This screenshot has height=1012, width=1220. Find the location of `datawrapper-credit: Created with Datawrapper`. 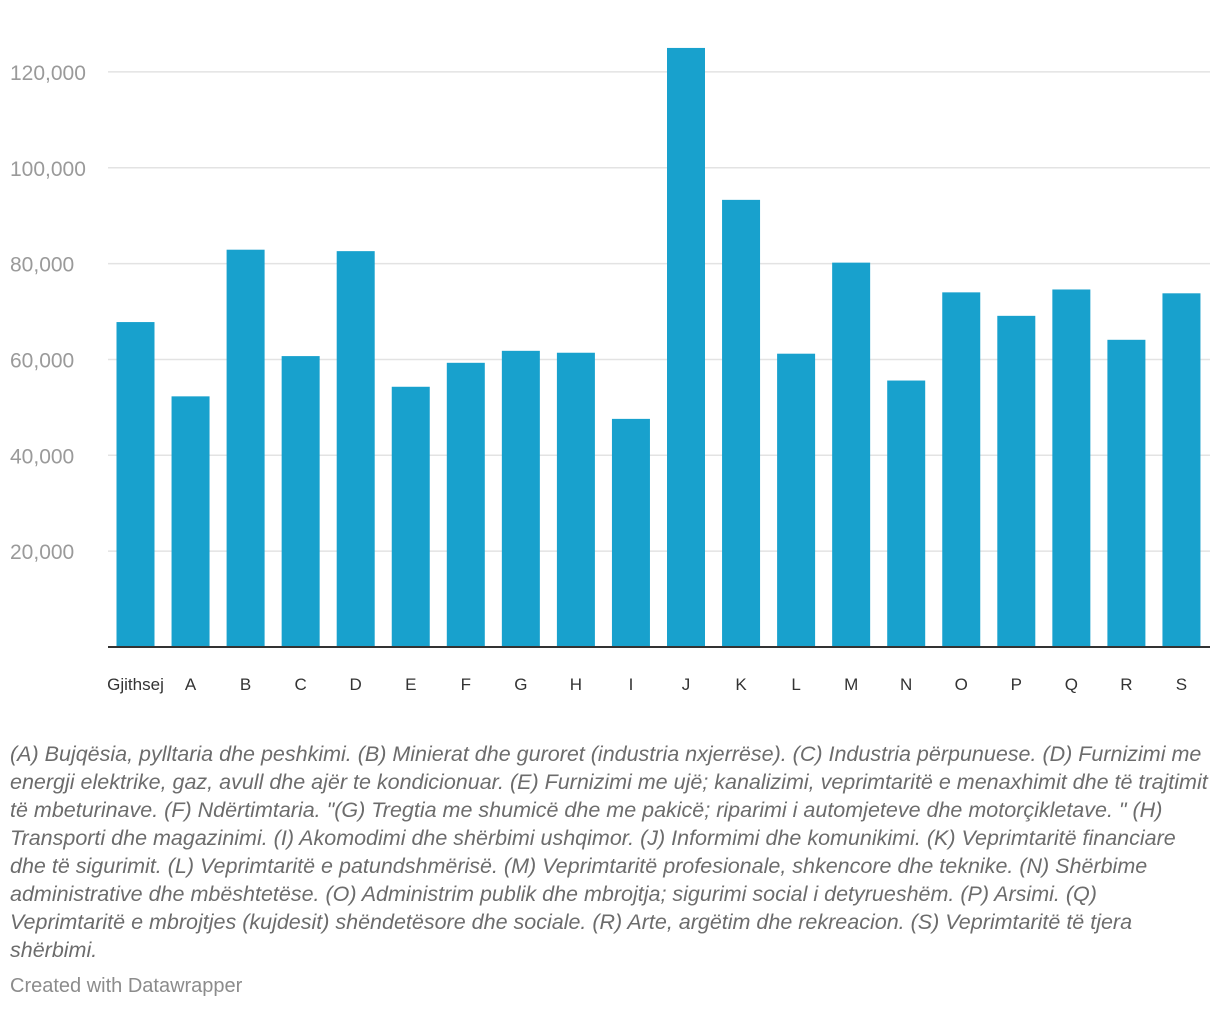

datawrapper-credit: Created with Datawrapper is located at coordinates (126, 986).